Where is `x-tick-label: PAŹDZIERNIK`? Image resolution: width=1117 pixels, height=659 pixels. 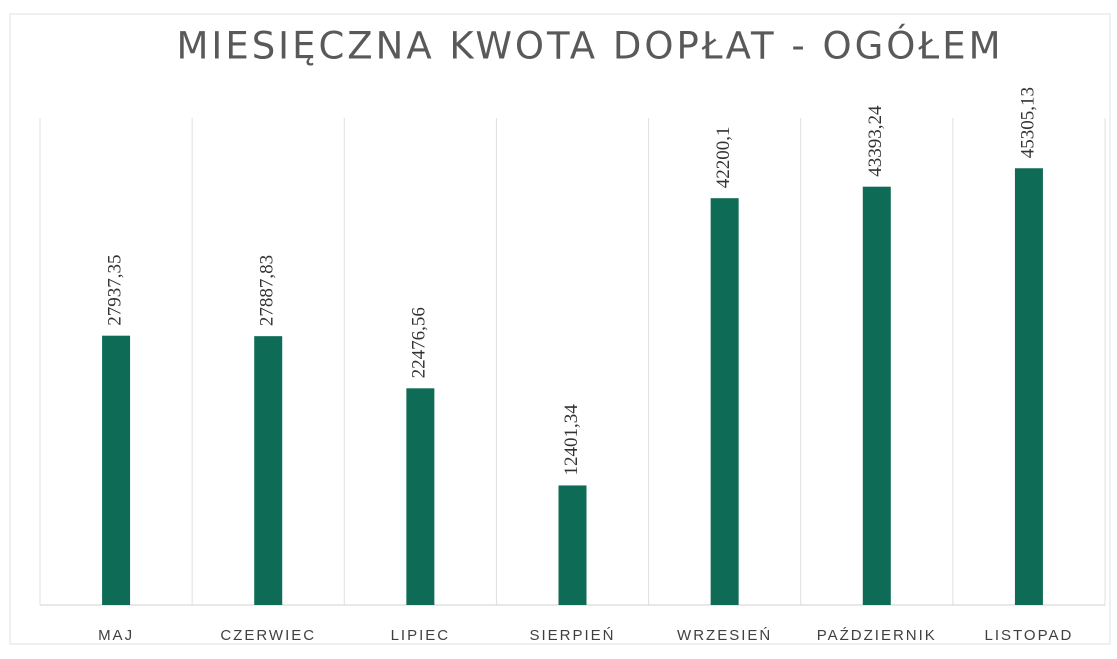 x-tick-label: PAŹDZIERNIK is located at coordinates (877, 635).